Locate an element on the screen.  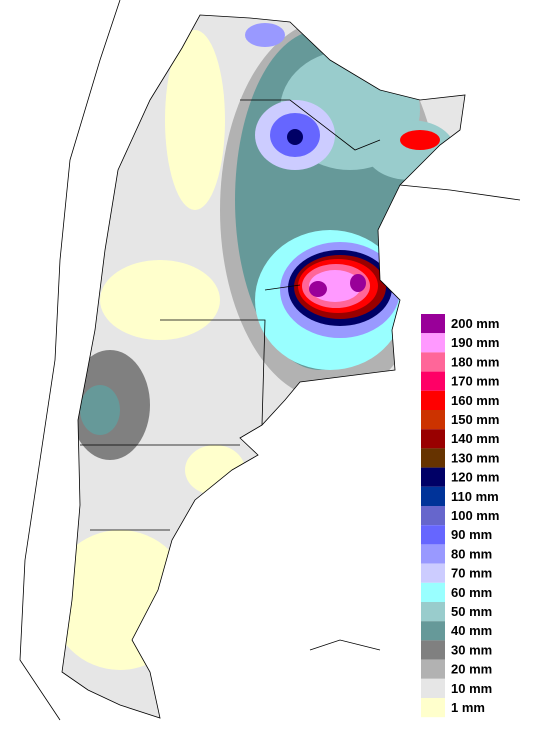
legend-label: 180 mm is located at coordinates (475, 361).